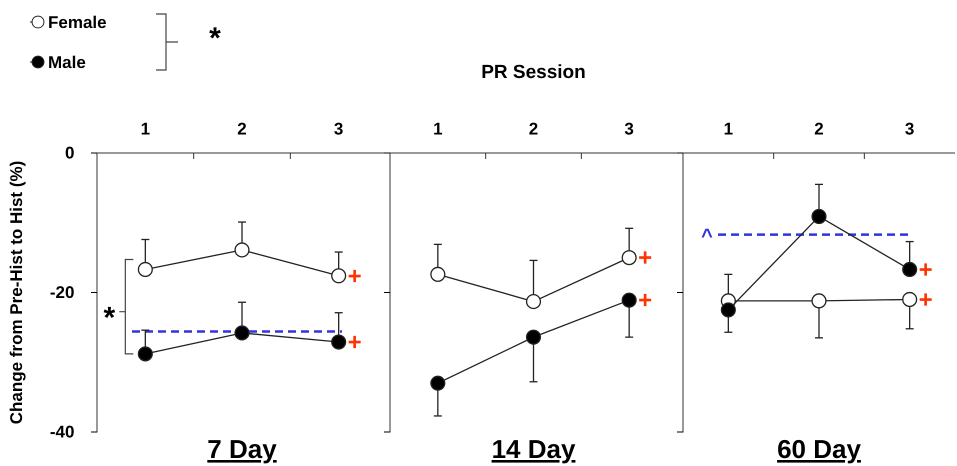 Image resolution: width=957 pixels, height=466 pixels. Describe the element at coordinates (109, 318) in the screenshot. I see `annotation: *` at that location.